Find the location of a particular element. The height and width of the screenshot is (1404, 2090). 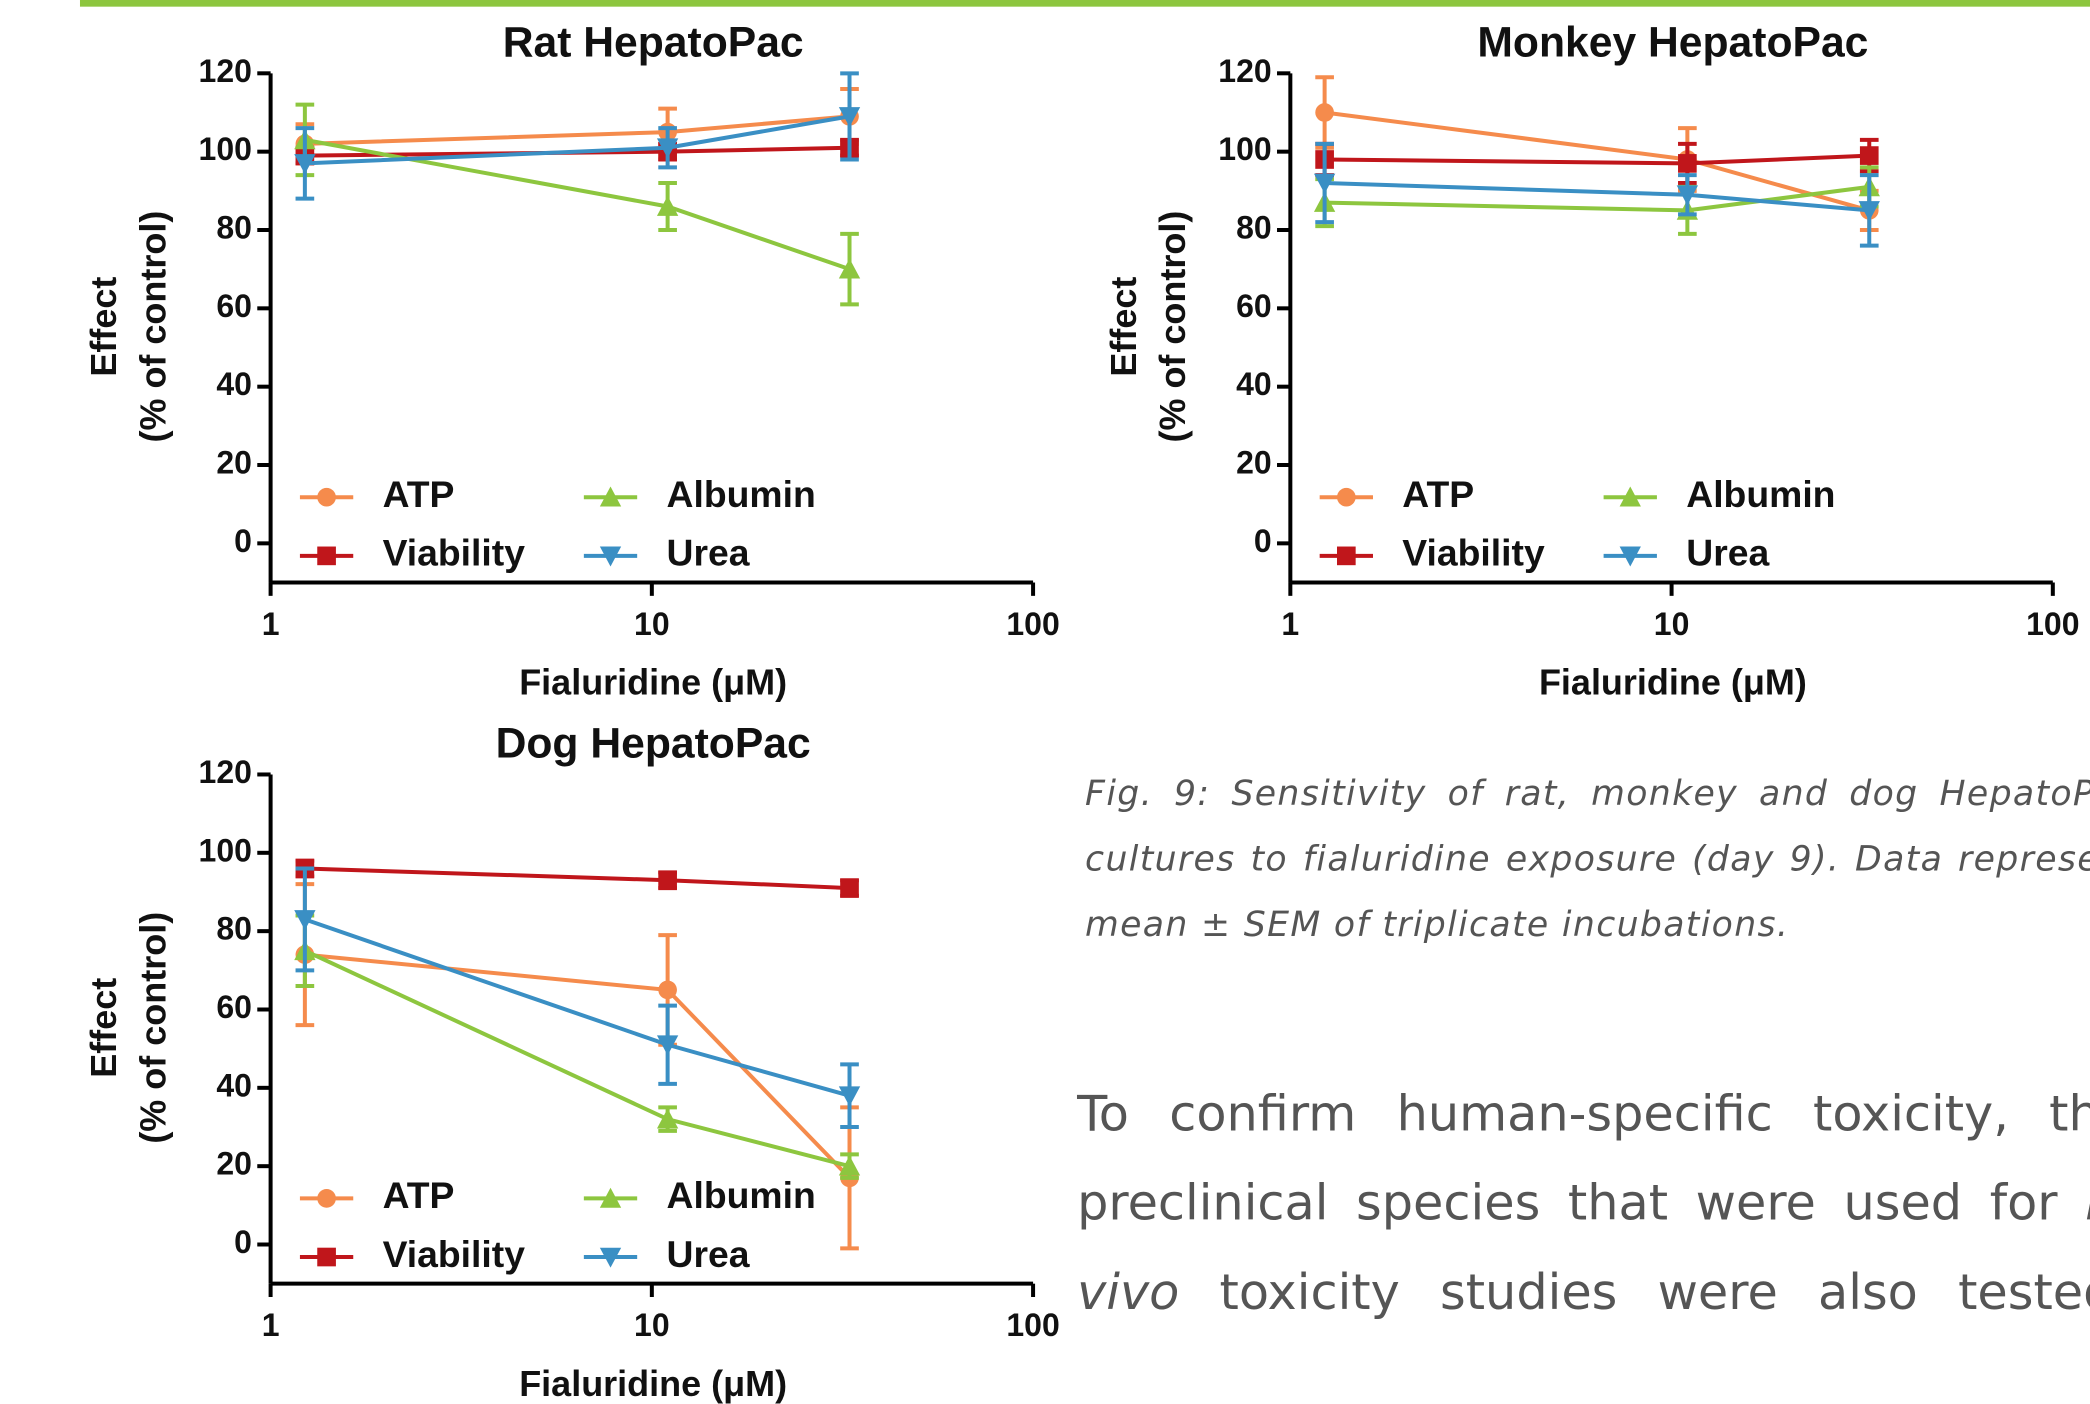

text: toxicity studies were also tested. is located at coordinates (1634, 1292).